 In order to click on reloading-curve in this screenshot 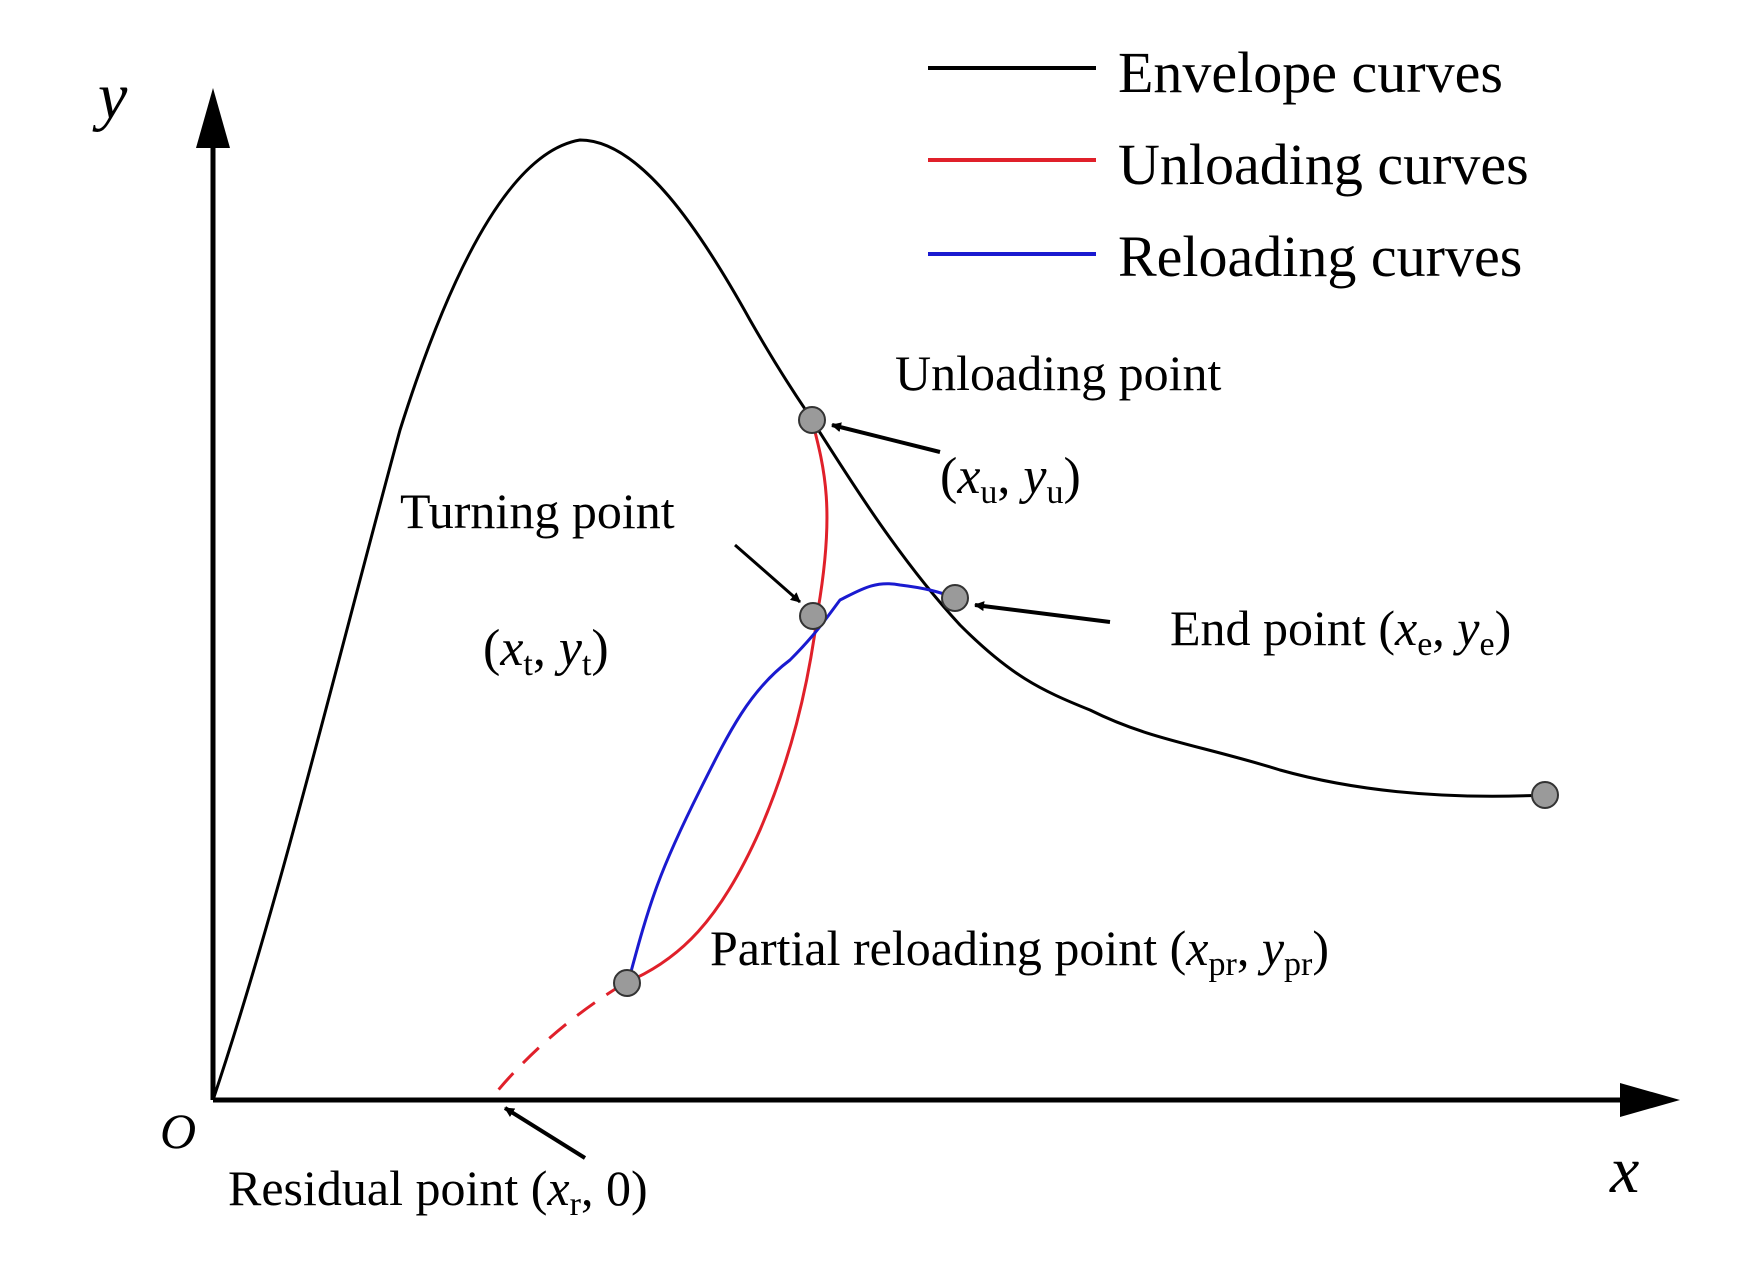, I will do `click(791, 783)`.